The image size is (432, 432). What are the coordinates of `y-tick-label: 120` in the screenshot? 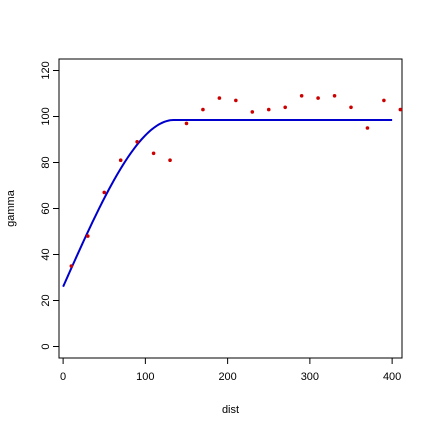 It's located at (46, 70).